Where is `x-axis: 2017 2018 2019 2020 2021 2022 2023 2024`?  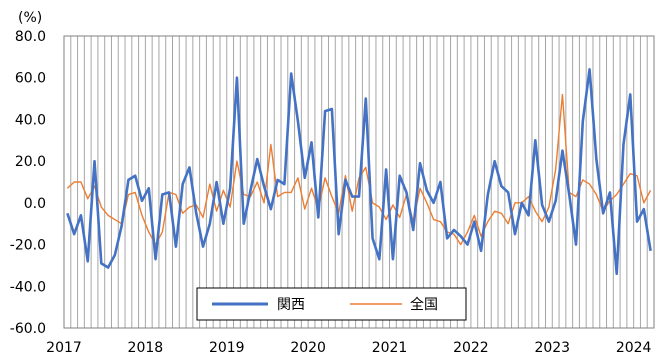 x-axis: 2017 2018 2019 2020 2021 2022 2023 2024 is located at coordinates (348, 347).